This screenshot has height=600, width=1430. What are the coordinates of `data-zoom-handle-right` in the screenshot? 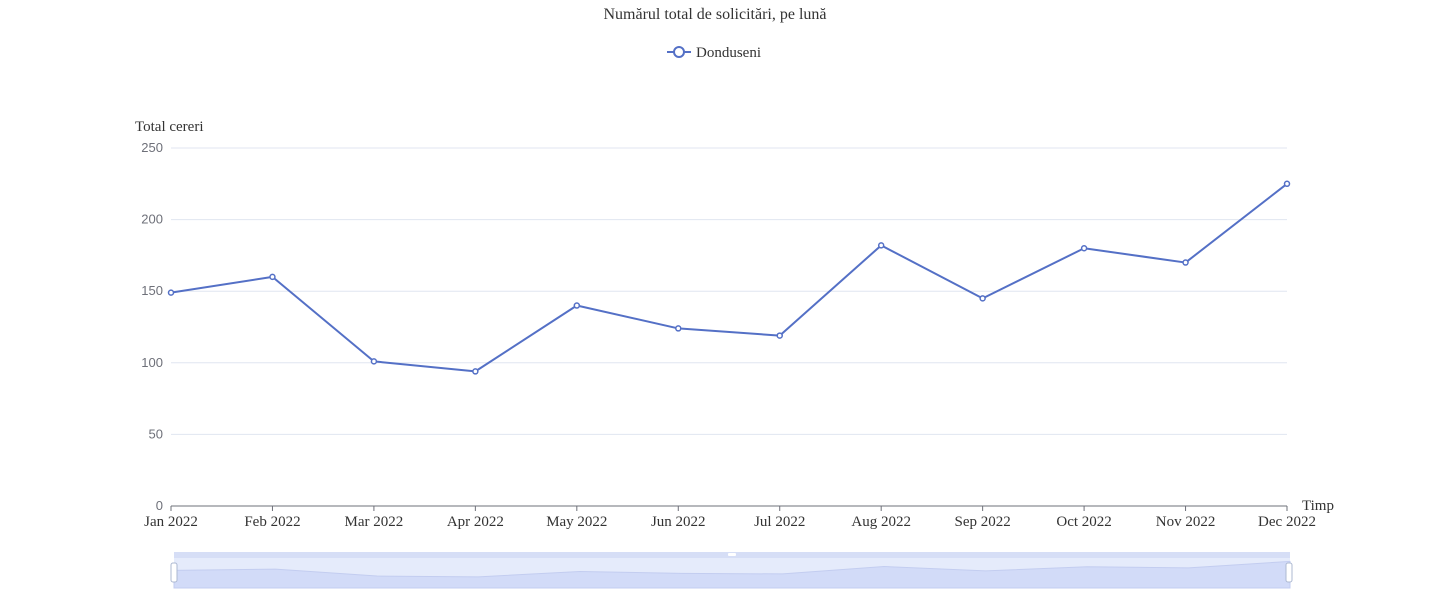 It's located at (1289, 572).